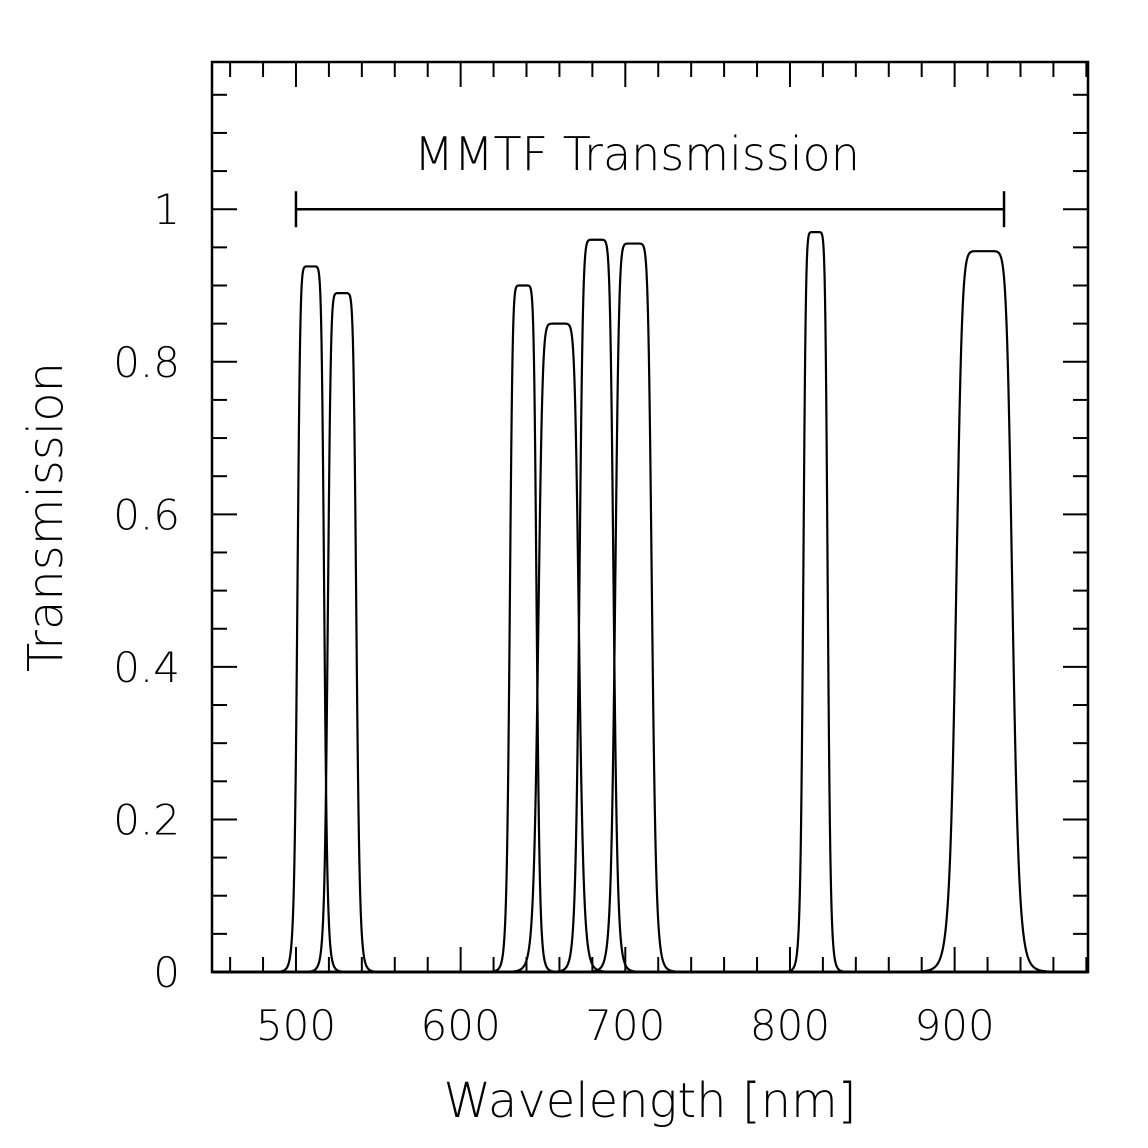  I want to click on y-tick-label: 0.2, so click(146, 819).